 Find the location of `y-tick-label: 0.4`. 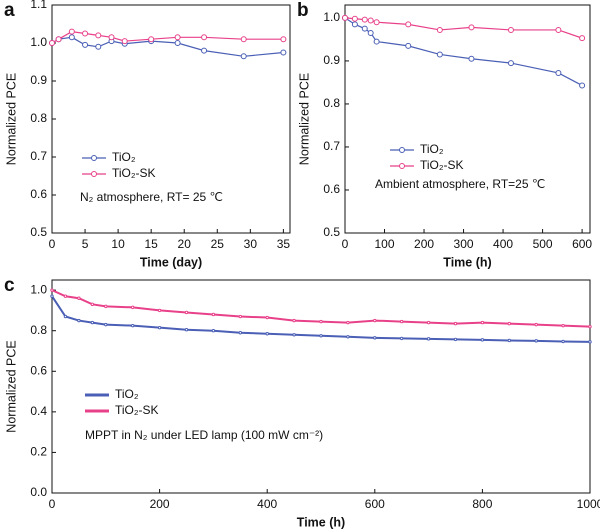

y-tick-label: 0.4 is located at coordinates (38, 411).